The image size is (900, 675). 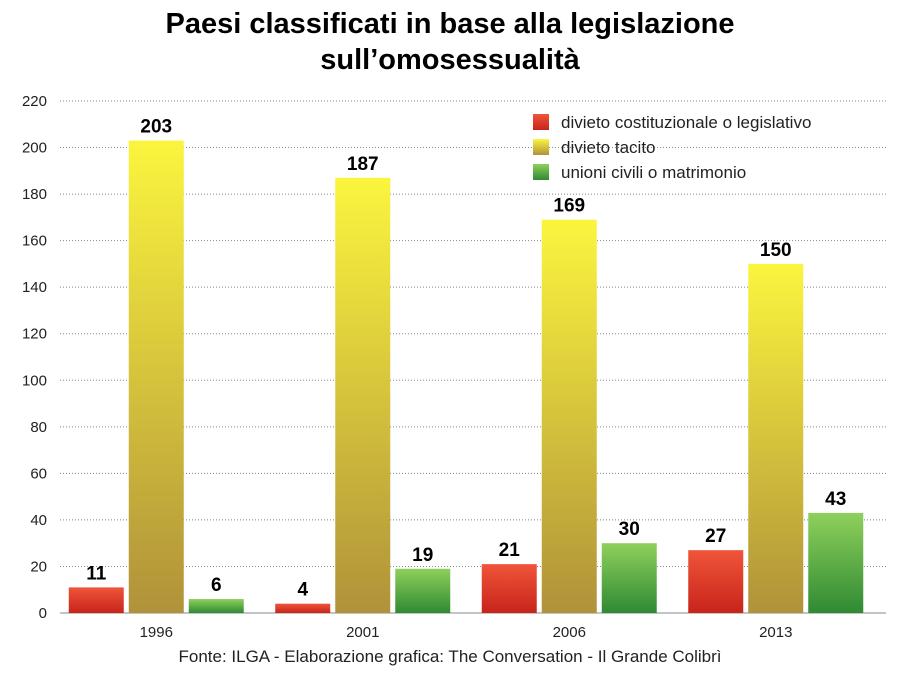 I want to click on y-tick-label: 0, so click(x=43, y=613).